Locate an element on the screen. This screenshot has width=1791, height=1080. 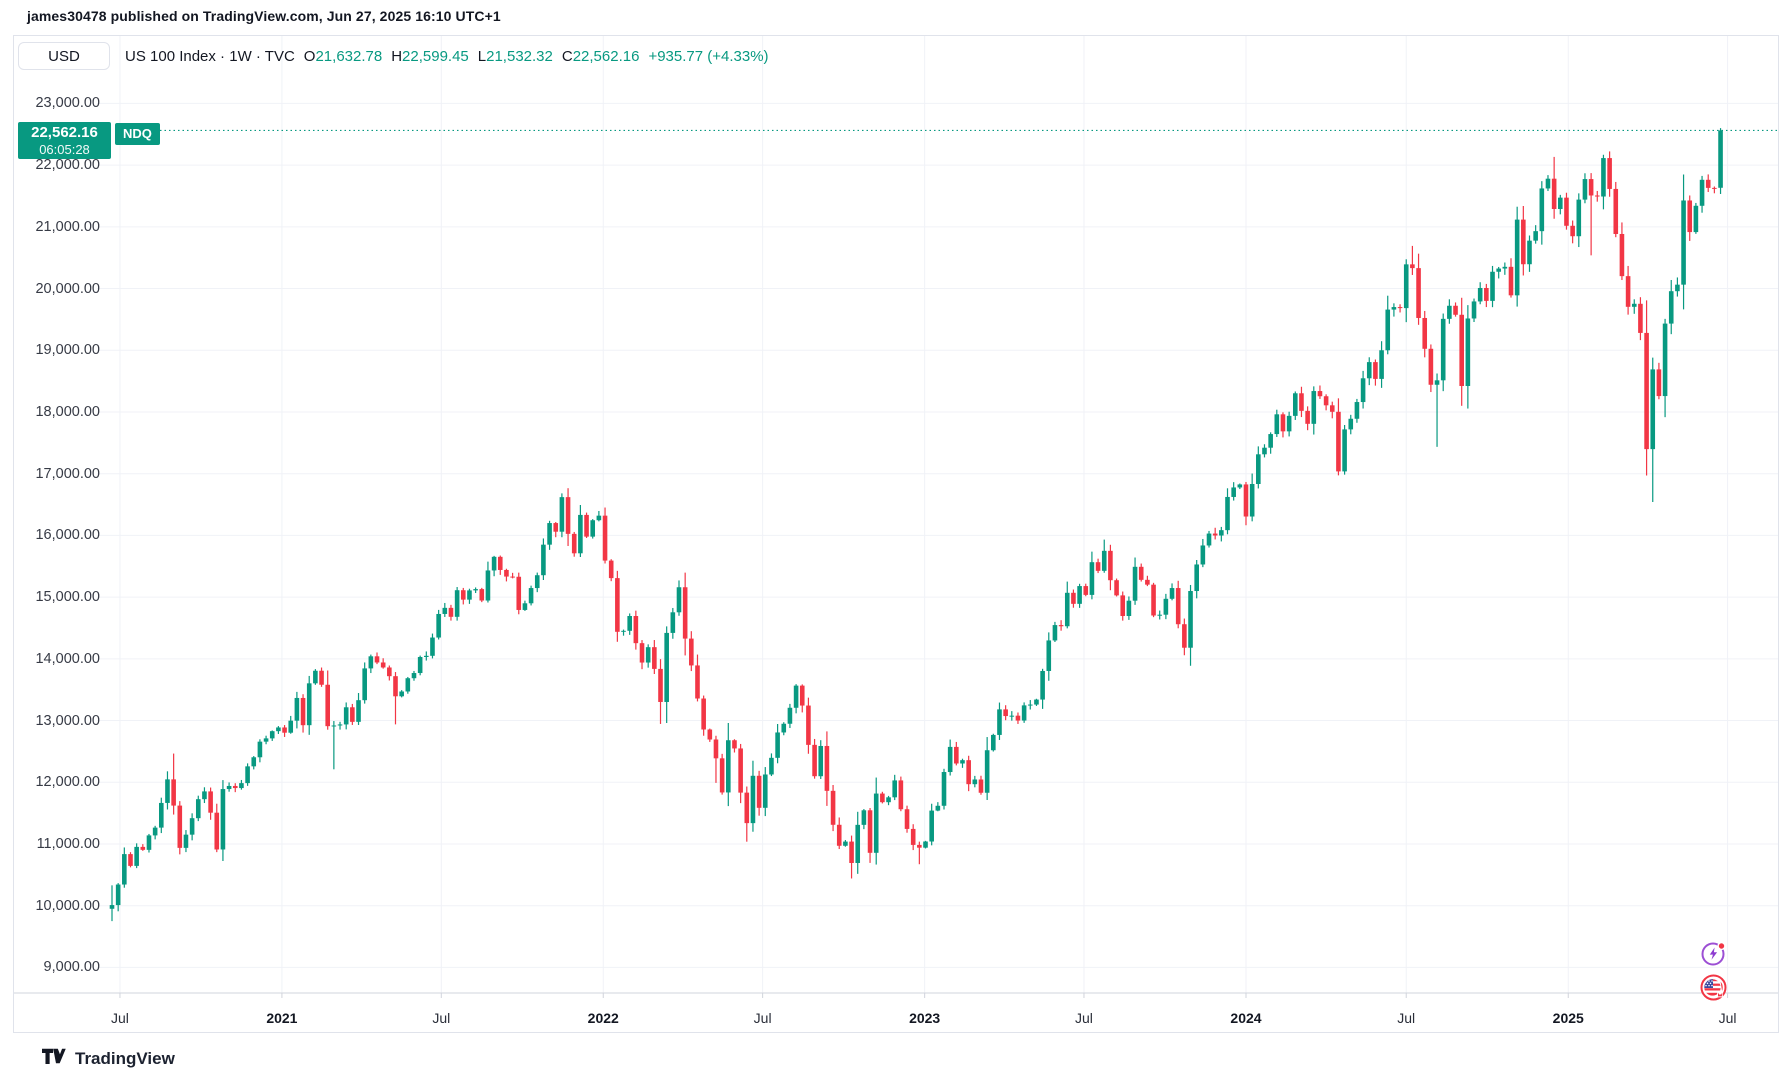
y-axis-label: 10,000.00 is located at coordinates (67, 905).